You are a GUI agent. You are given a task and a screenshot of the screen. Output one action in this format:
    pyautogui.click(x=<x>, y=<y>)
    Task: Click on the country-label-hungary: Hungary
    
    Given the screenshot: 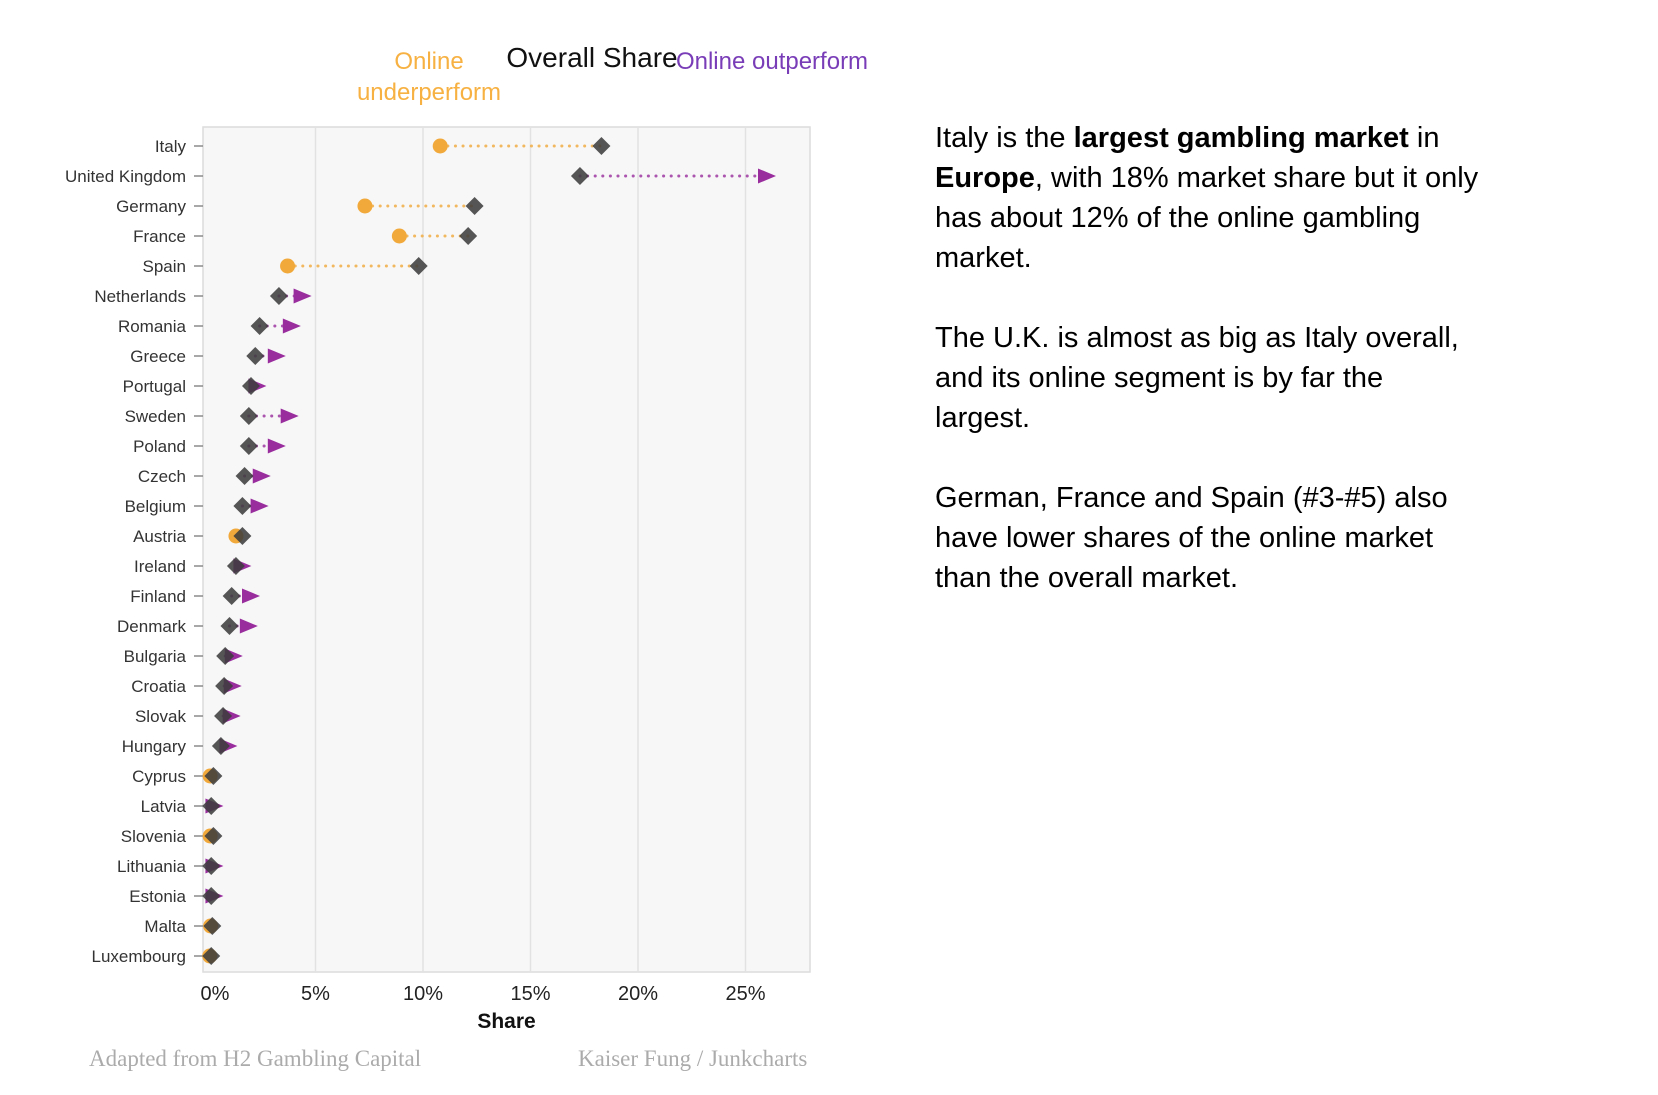 What is the action you would take?
    pyautogui.click(x=154, y=746)
    